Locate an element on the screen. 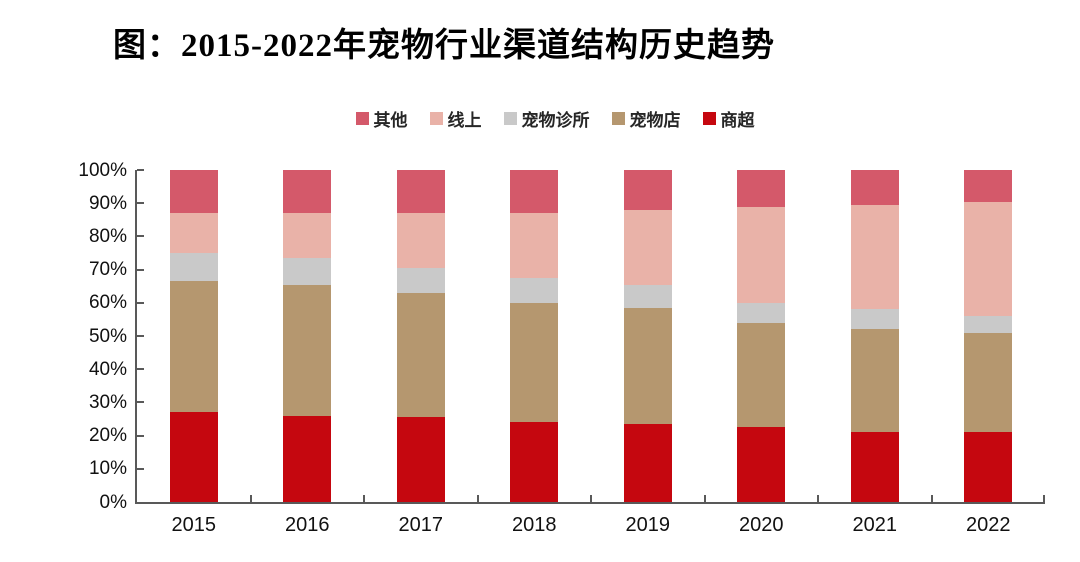 Image resolution: width=1080 pixels, height=562 pixels. chart-legend: 其他 线上 宠物诊所 宠物店 商超 is located at coordinates (555, 118).